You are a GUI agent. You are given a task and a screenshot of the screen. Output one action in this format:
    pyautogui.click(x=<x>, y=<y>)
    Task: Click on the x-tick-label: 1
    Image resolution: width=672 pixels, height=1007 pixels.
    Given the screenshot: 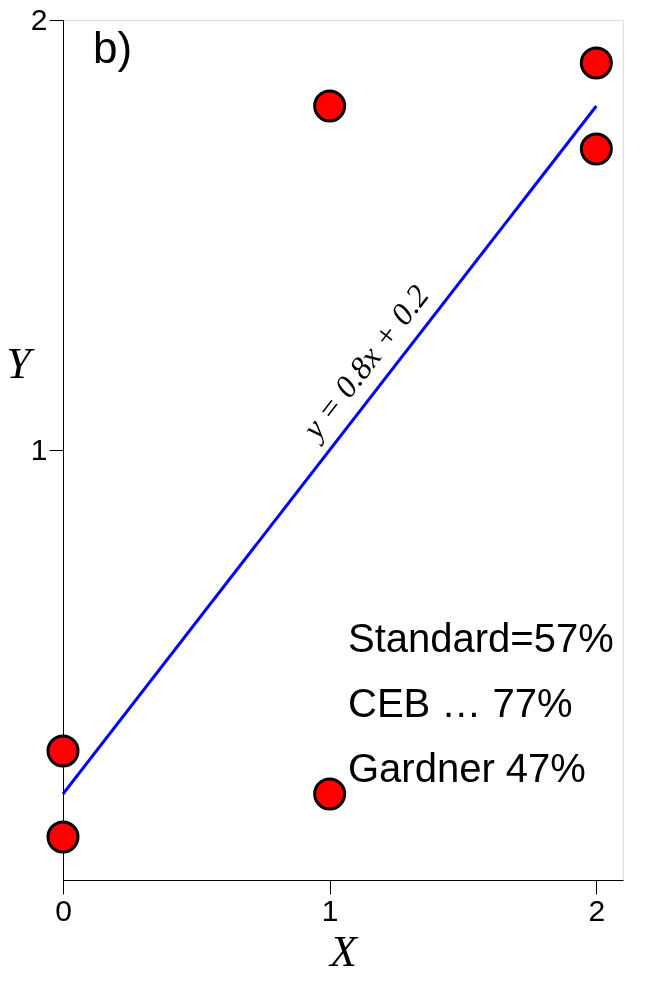 What is the action you would take?
    pyautogui.click(x=330, y=910)
    